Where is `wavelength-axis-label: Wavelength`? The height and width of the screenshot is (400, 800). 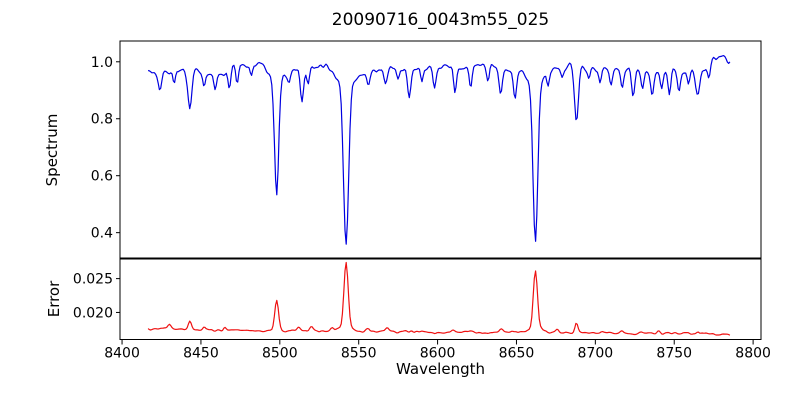 wavelength-axis-label: Wavelength is located at coordinates (440, 369).